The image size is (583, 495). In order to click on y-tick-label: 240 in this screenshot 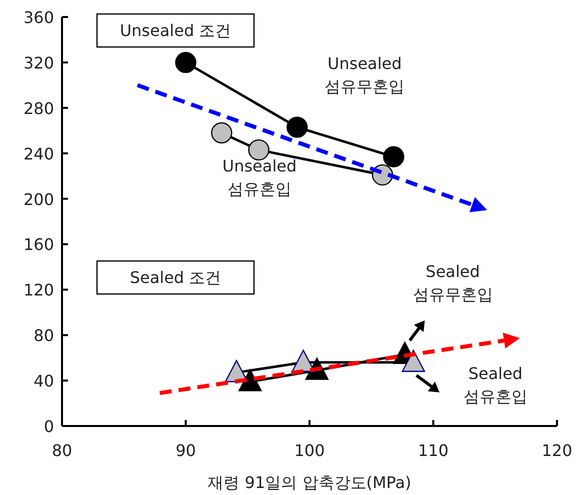, I will do `click(38, 154)`.